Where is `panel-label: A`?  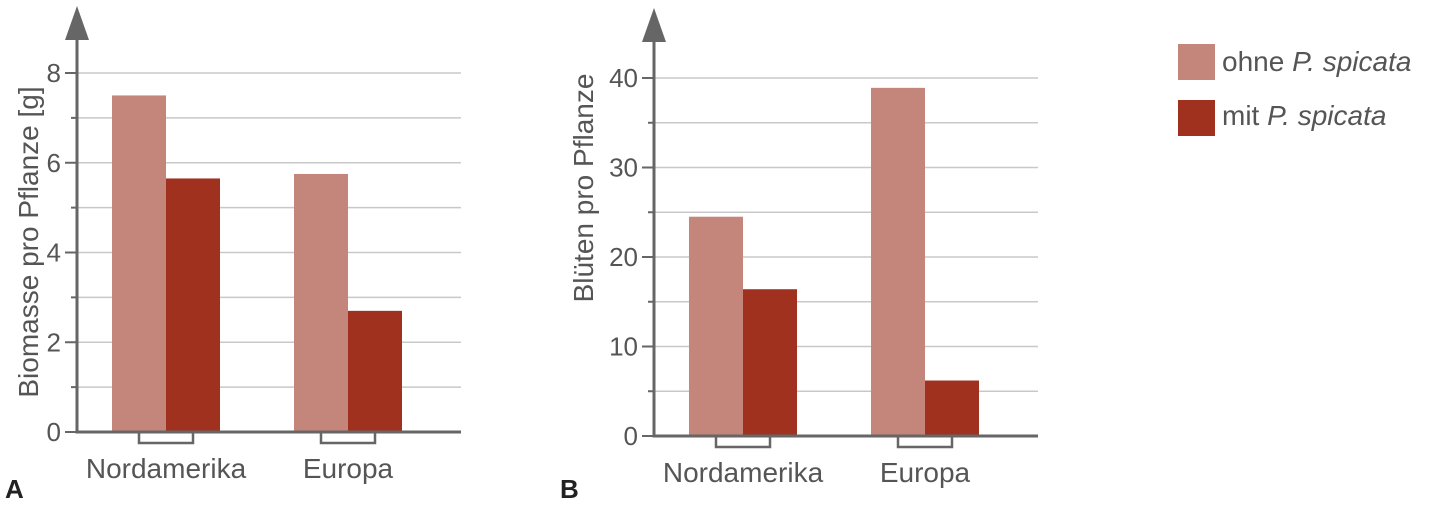
panel-label: A is located at coordinates (14, 489).